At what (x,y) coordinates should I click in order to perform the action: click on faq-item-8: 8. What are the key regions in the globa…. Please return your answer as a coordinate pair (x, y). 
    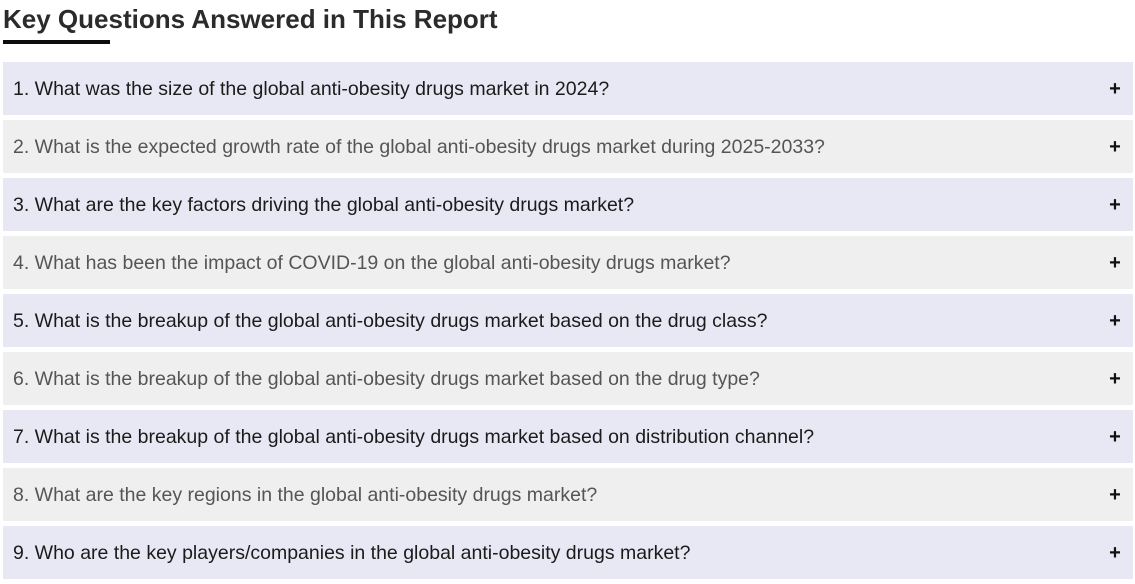
    Looking at the image, I should click on (568, 494).